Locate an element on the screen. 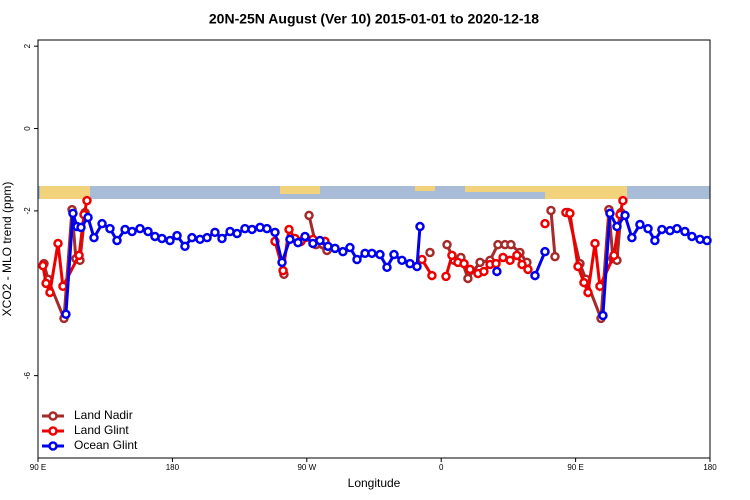  y-tick-label: 0 is located at coordinates (27, 128).